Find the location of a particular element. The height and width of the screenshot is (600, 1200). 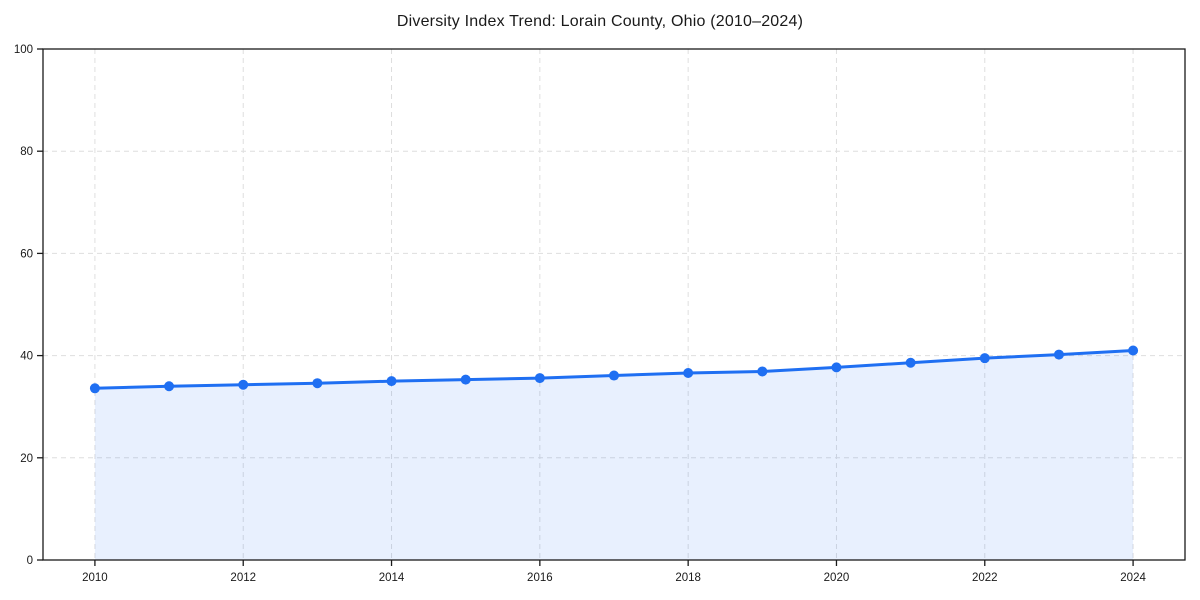

data-point-2012 is located at coordinates (243, 384).